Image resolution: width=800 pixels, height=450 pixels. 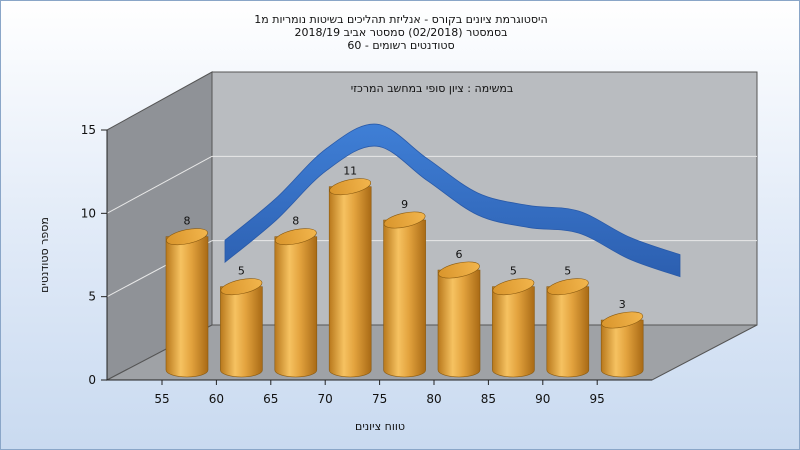 What do you see at coordinates (216, 399) in the screenshot?
I see `x-tick-label: 60` at bounding box center [216, 399].